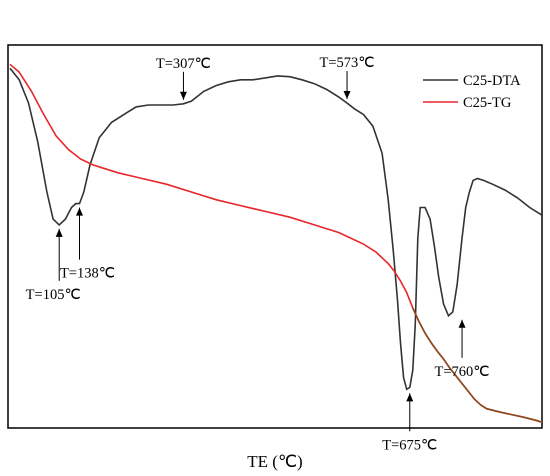 Image resolution: width=550 pixels, height=476 pixels. Describe the element at coordinates (87, 244) in the screenshot. I see `annotation-1: T=138℃` at that location.